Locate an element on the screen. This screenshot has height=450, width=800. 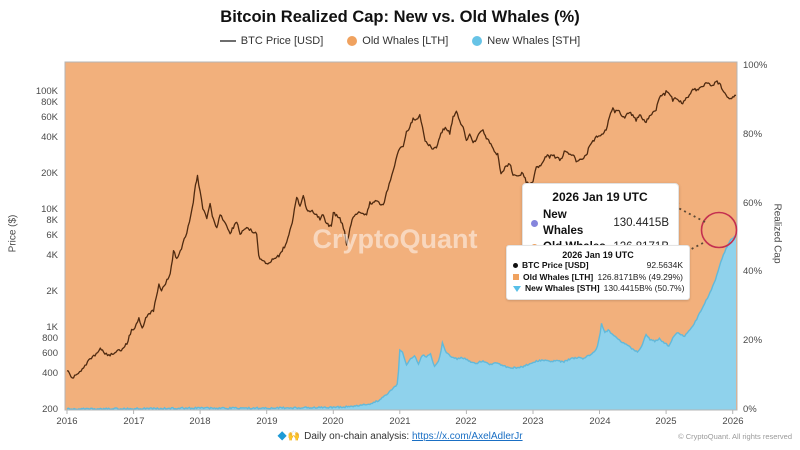
y-axis-tick-label: 6K is located at coordinates (52, 235).